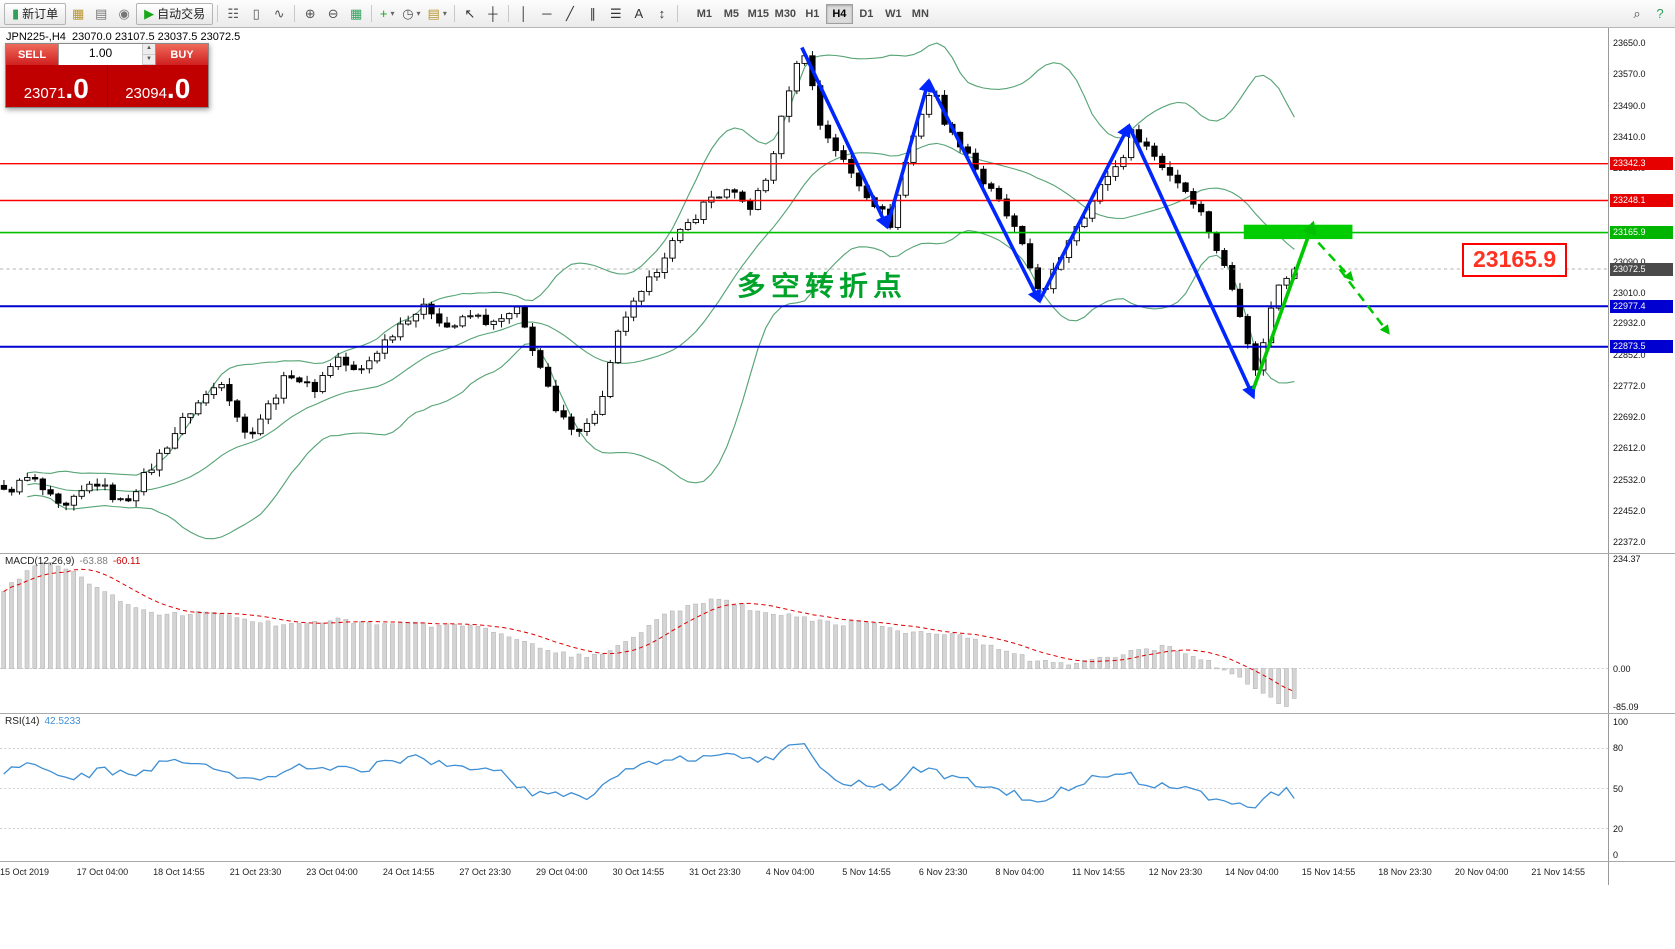 The image size is (1675, 949). Describe the element at coordinates (1641, 787) in the screenshot. I see `rsi-axis: 100 80 50 20 0` at that location.